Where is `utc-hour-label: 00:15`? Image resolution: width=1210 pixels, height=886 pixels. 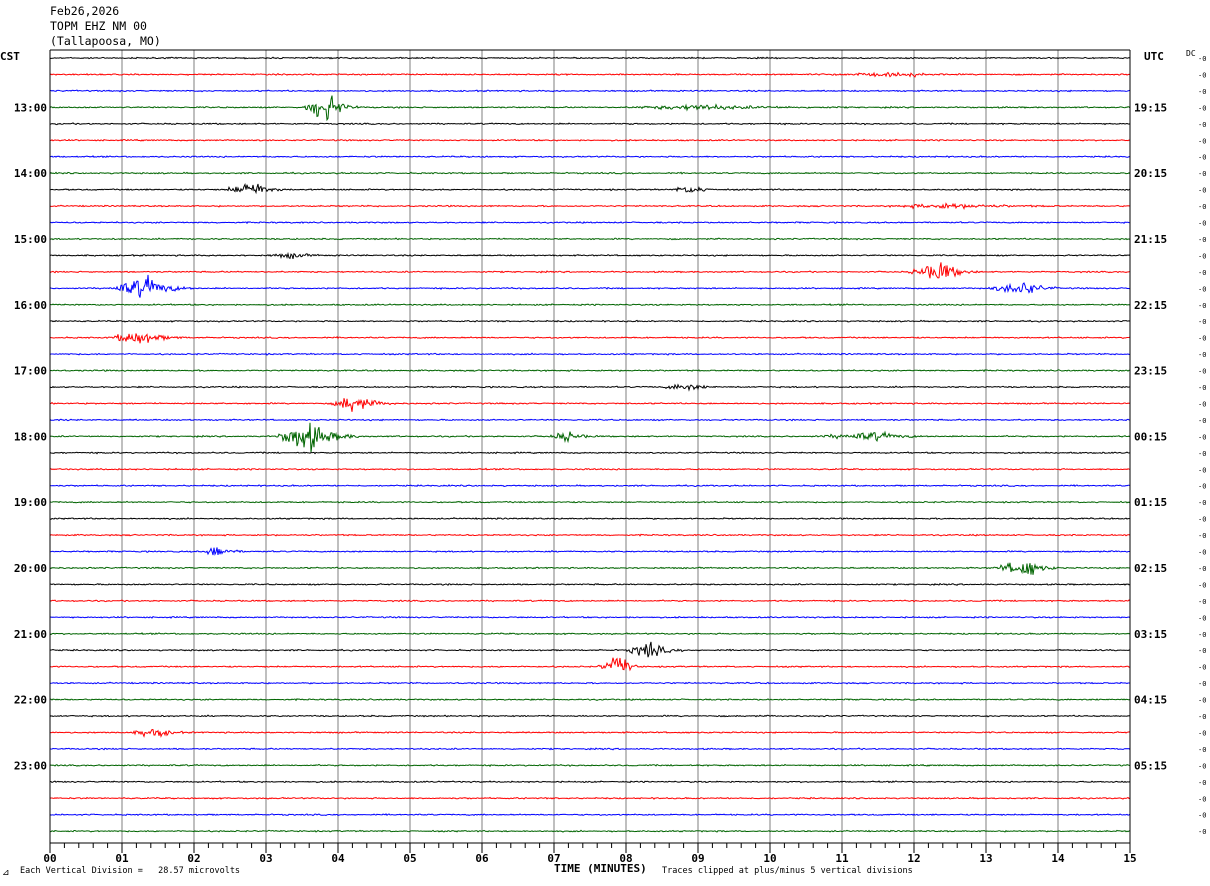
utc-hour-label: 00:15 is located at coordinates (1150, 436).